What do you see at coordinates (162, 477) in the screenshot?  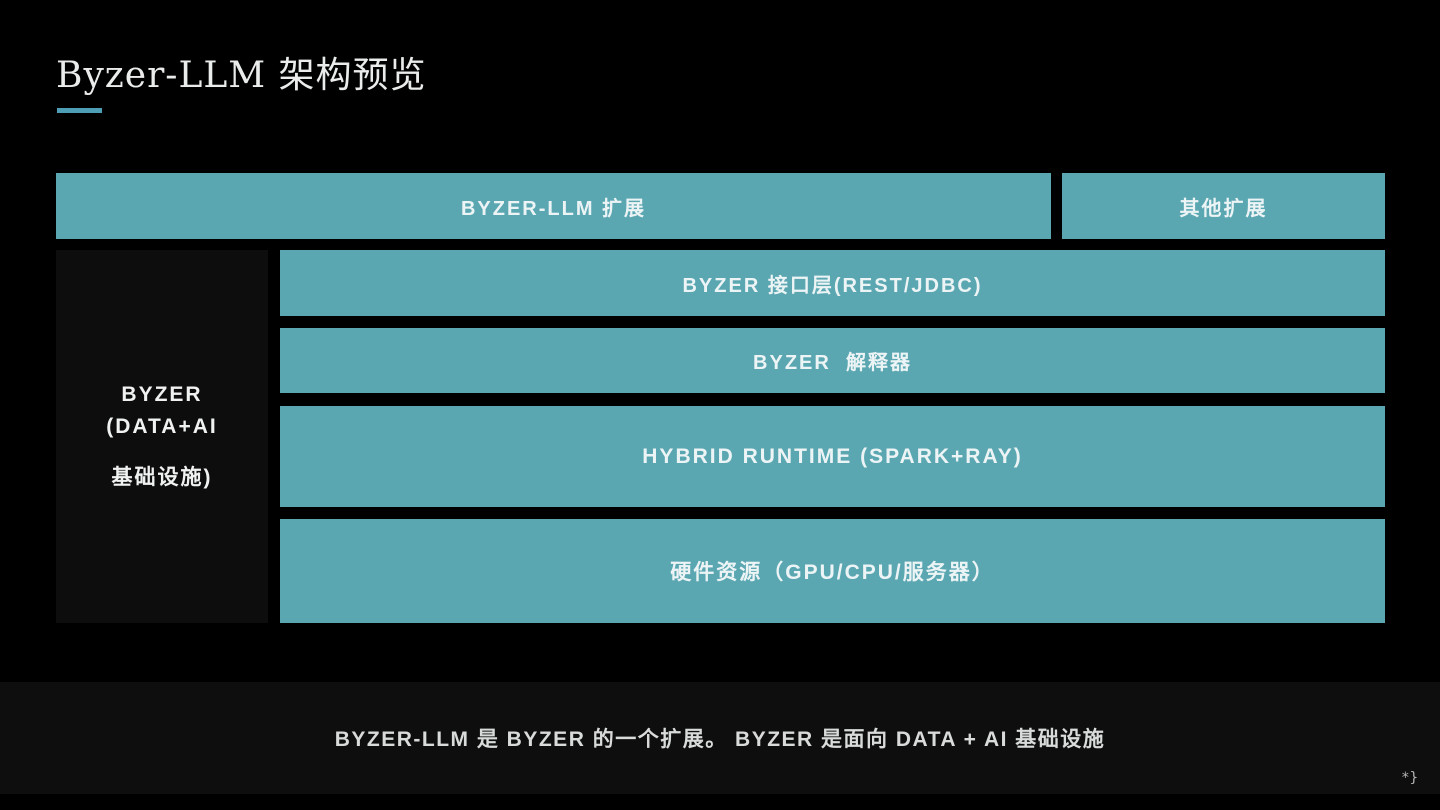 I see `diagram-box-label-line: 基础设施)` at bounding box center [162, 477].